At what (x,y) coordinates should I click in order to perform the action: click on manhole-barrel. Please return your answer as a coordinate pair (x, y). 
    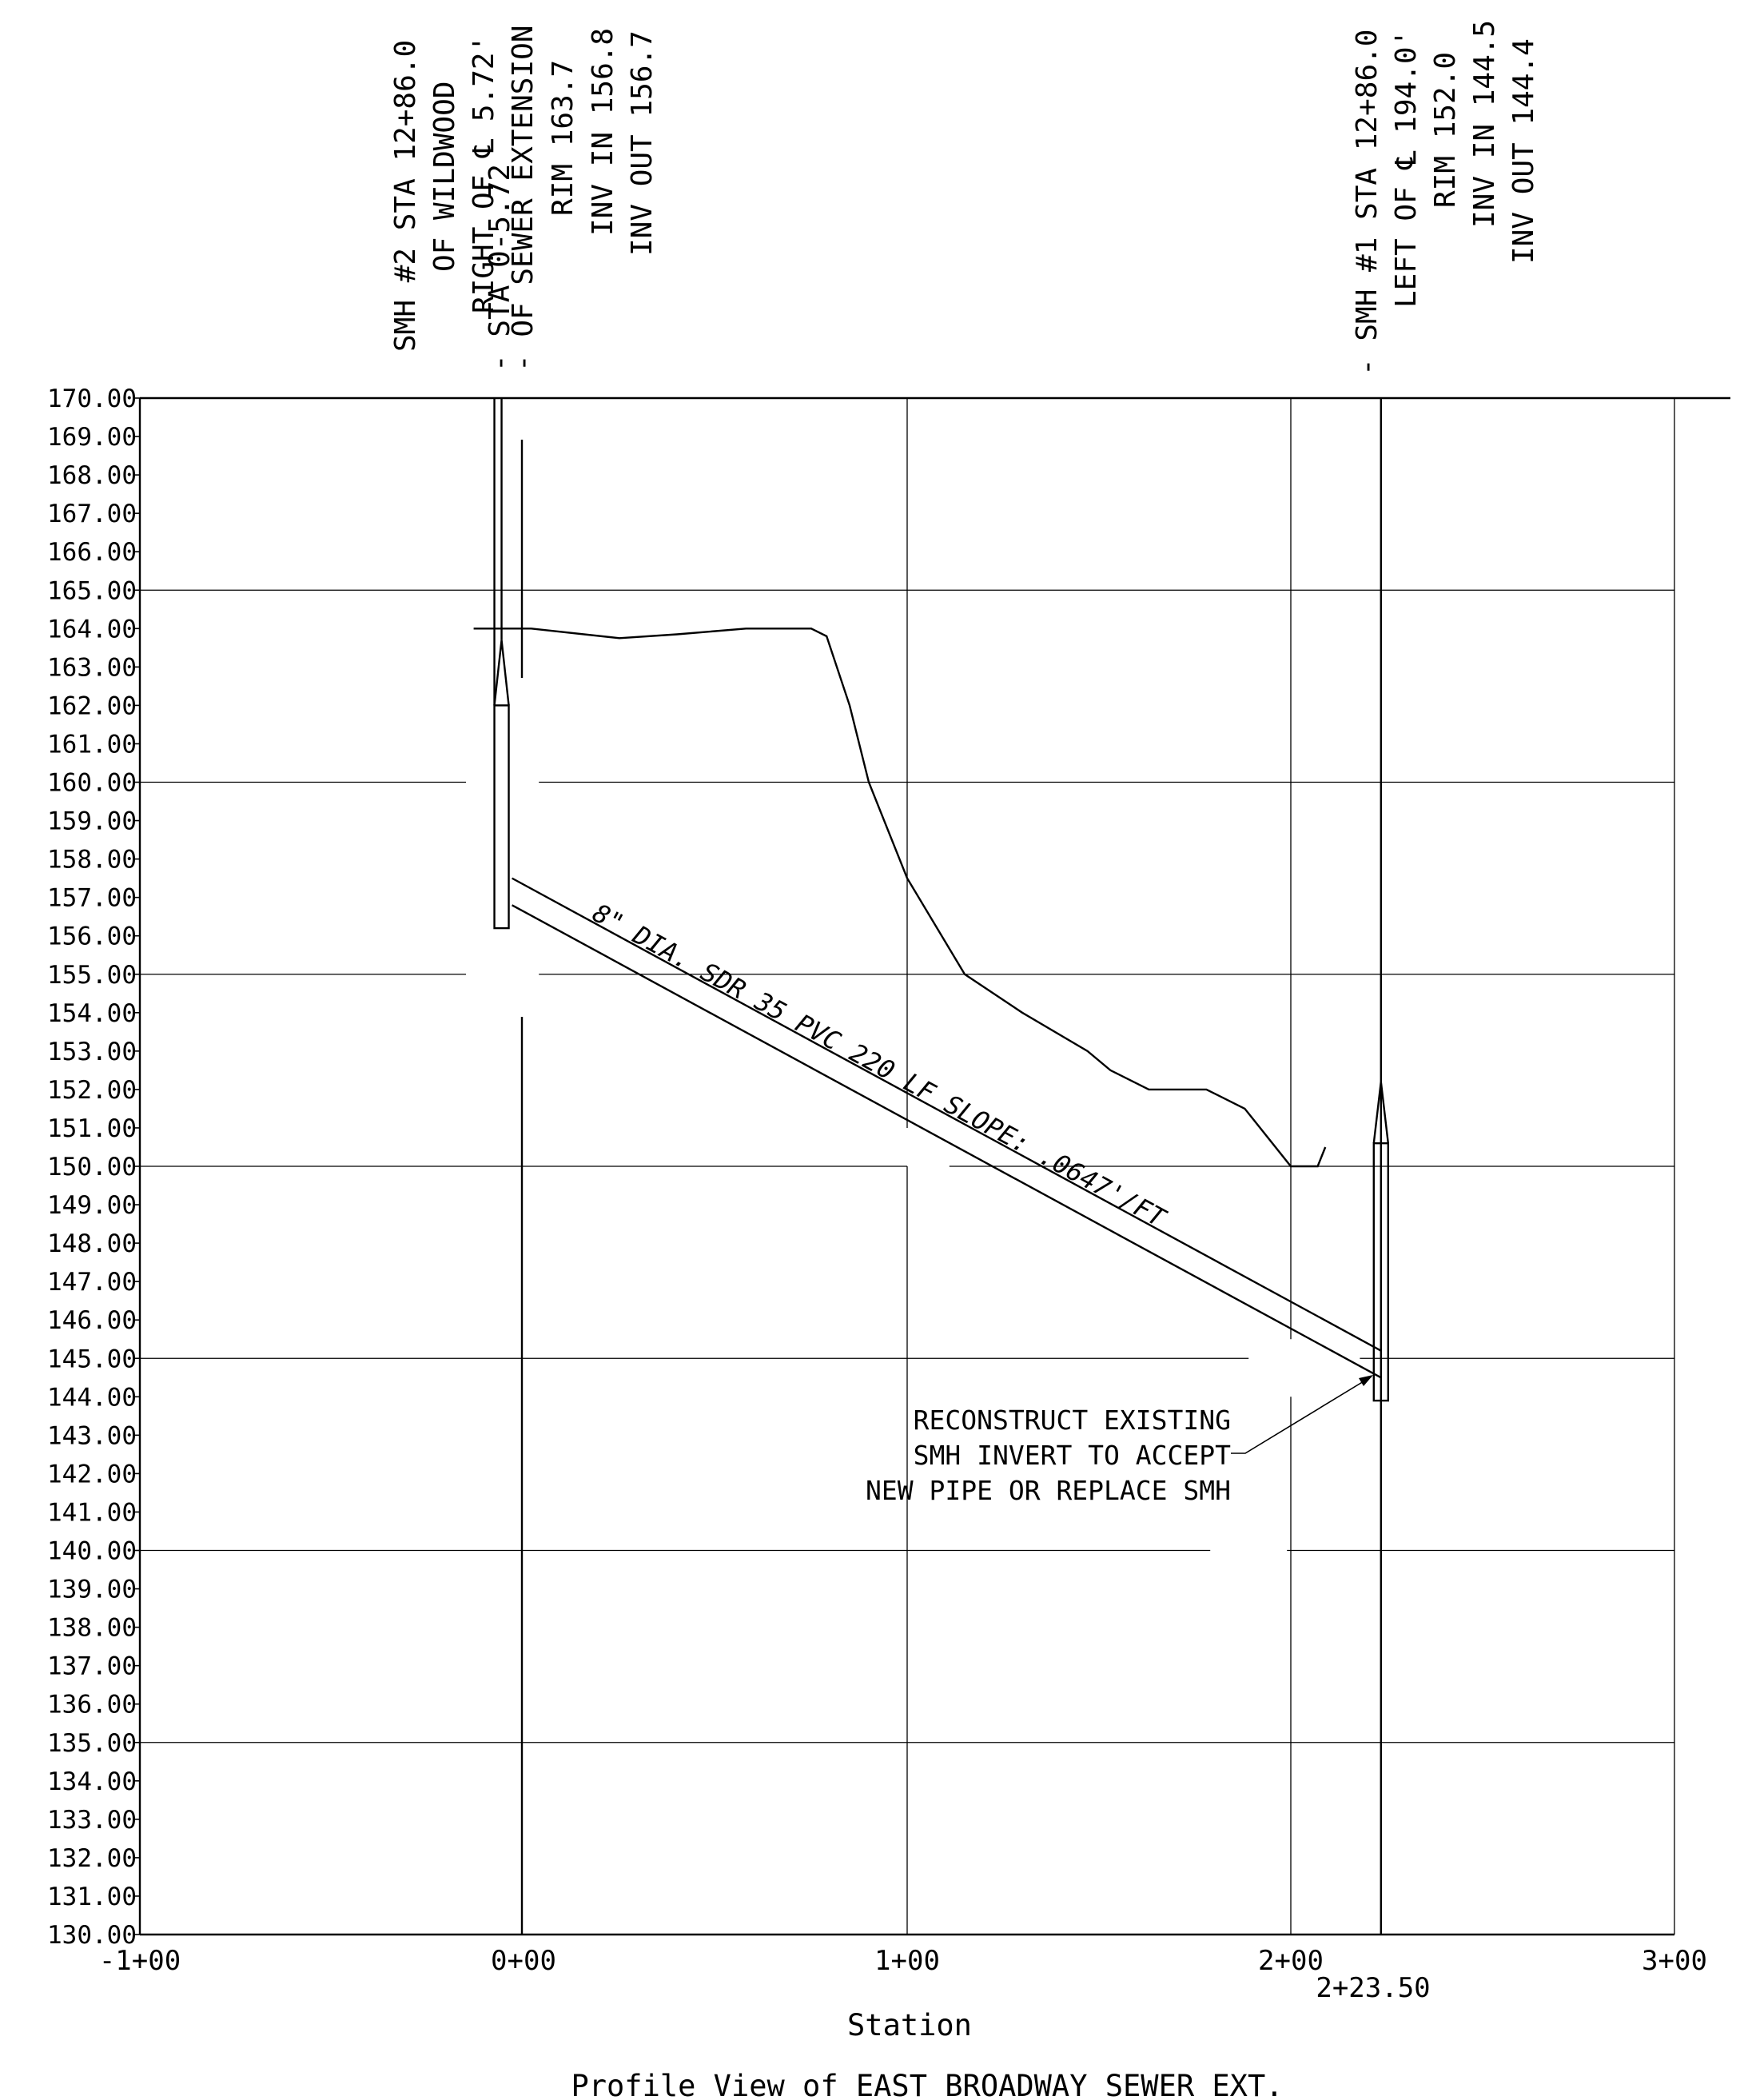
    Looking at the image, I should click on (501, 817).